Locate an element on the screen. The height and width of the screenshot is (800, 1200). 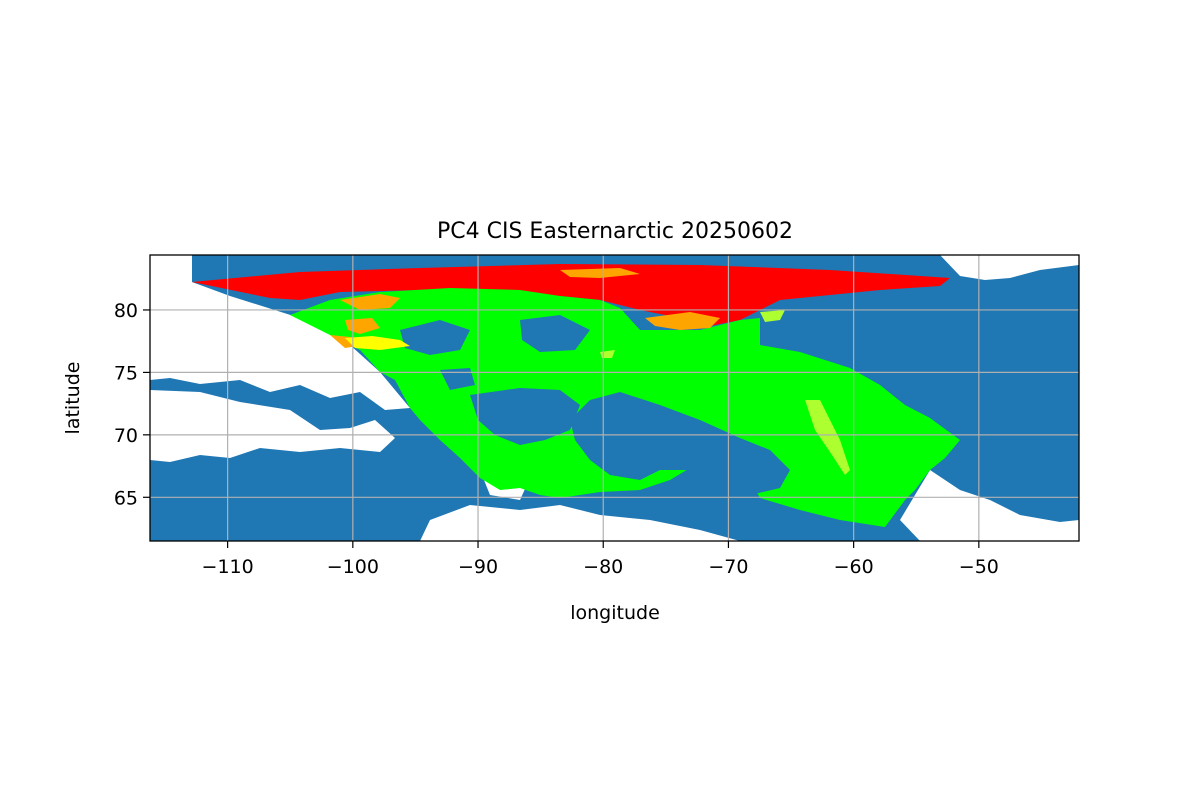
y-axis: 65 70 75 80 is located at coordinates (132, 404).